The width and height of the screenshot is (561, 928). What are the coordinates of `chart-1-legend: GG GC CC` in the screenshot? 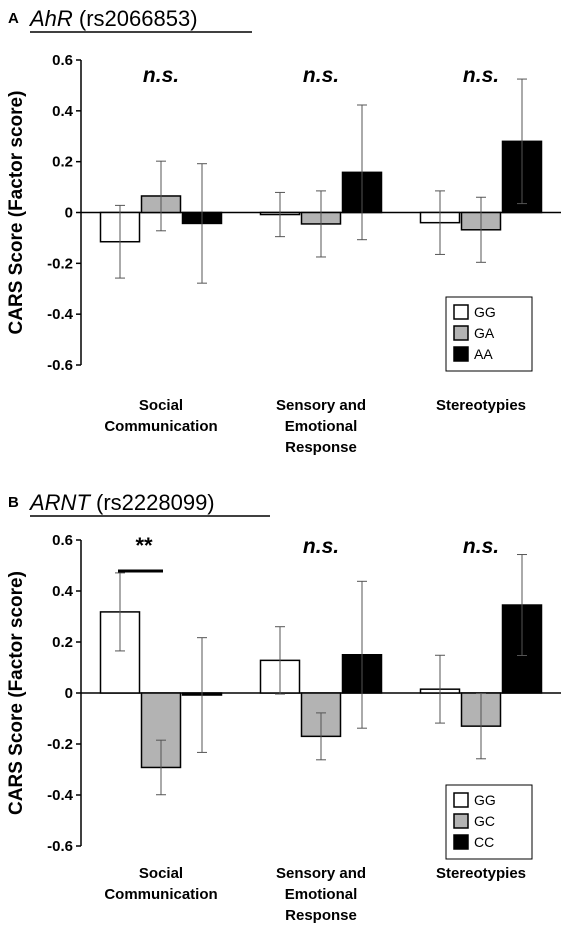 It's located at (489, 822).